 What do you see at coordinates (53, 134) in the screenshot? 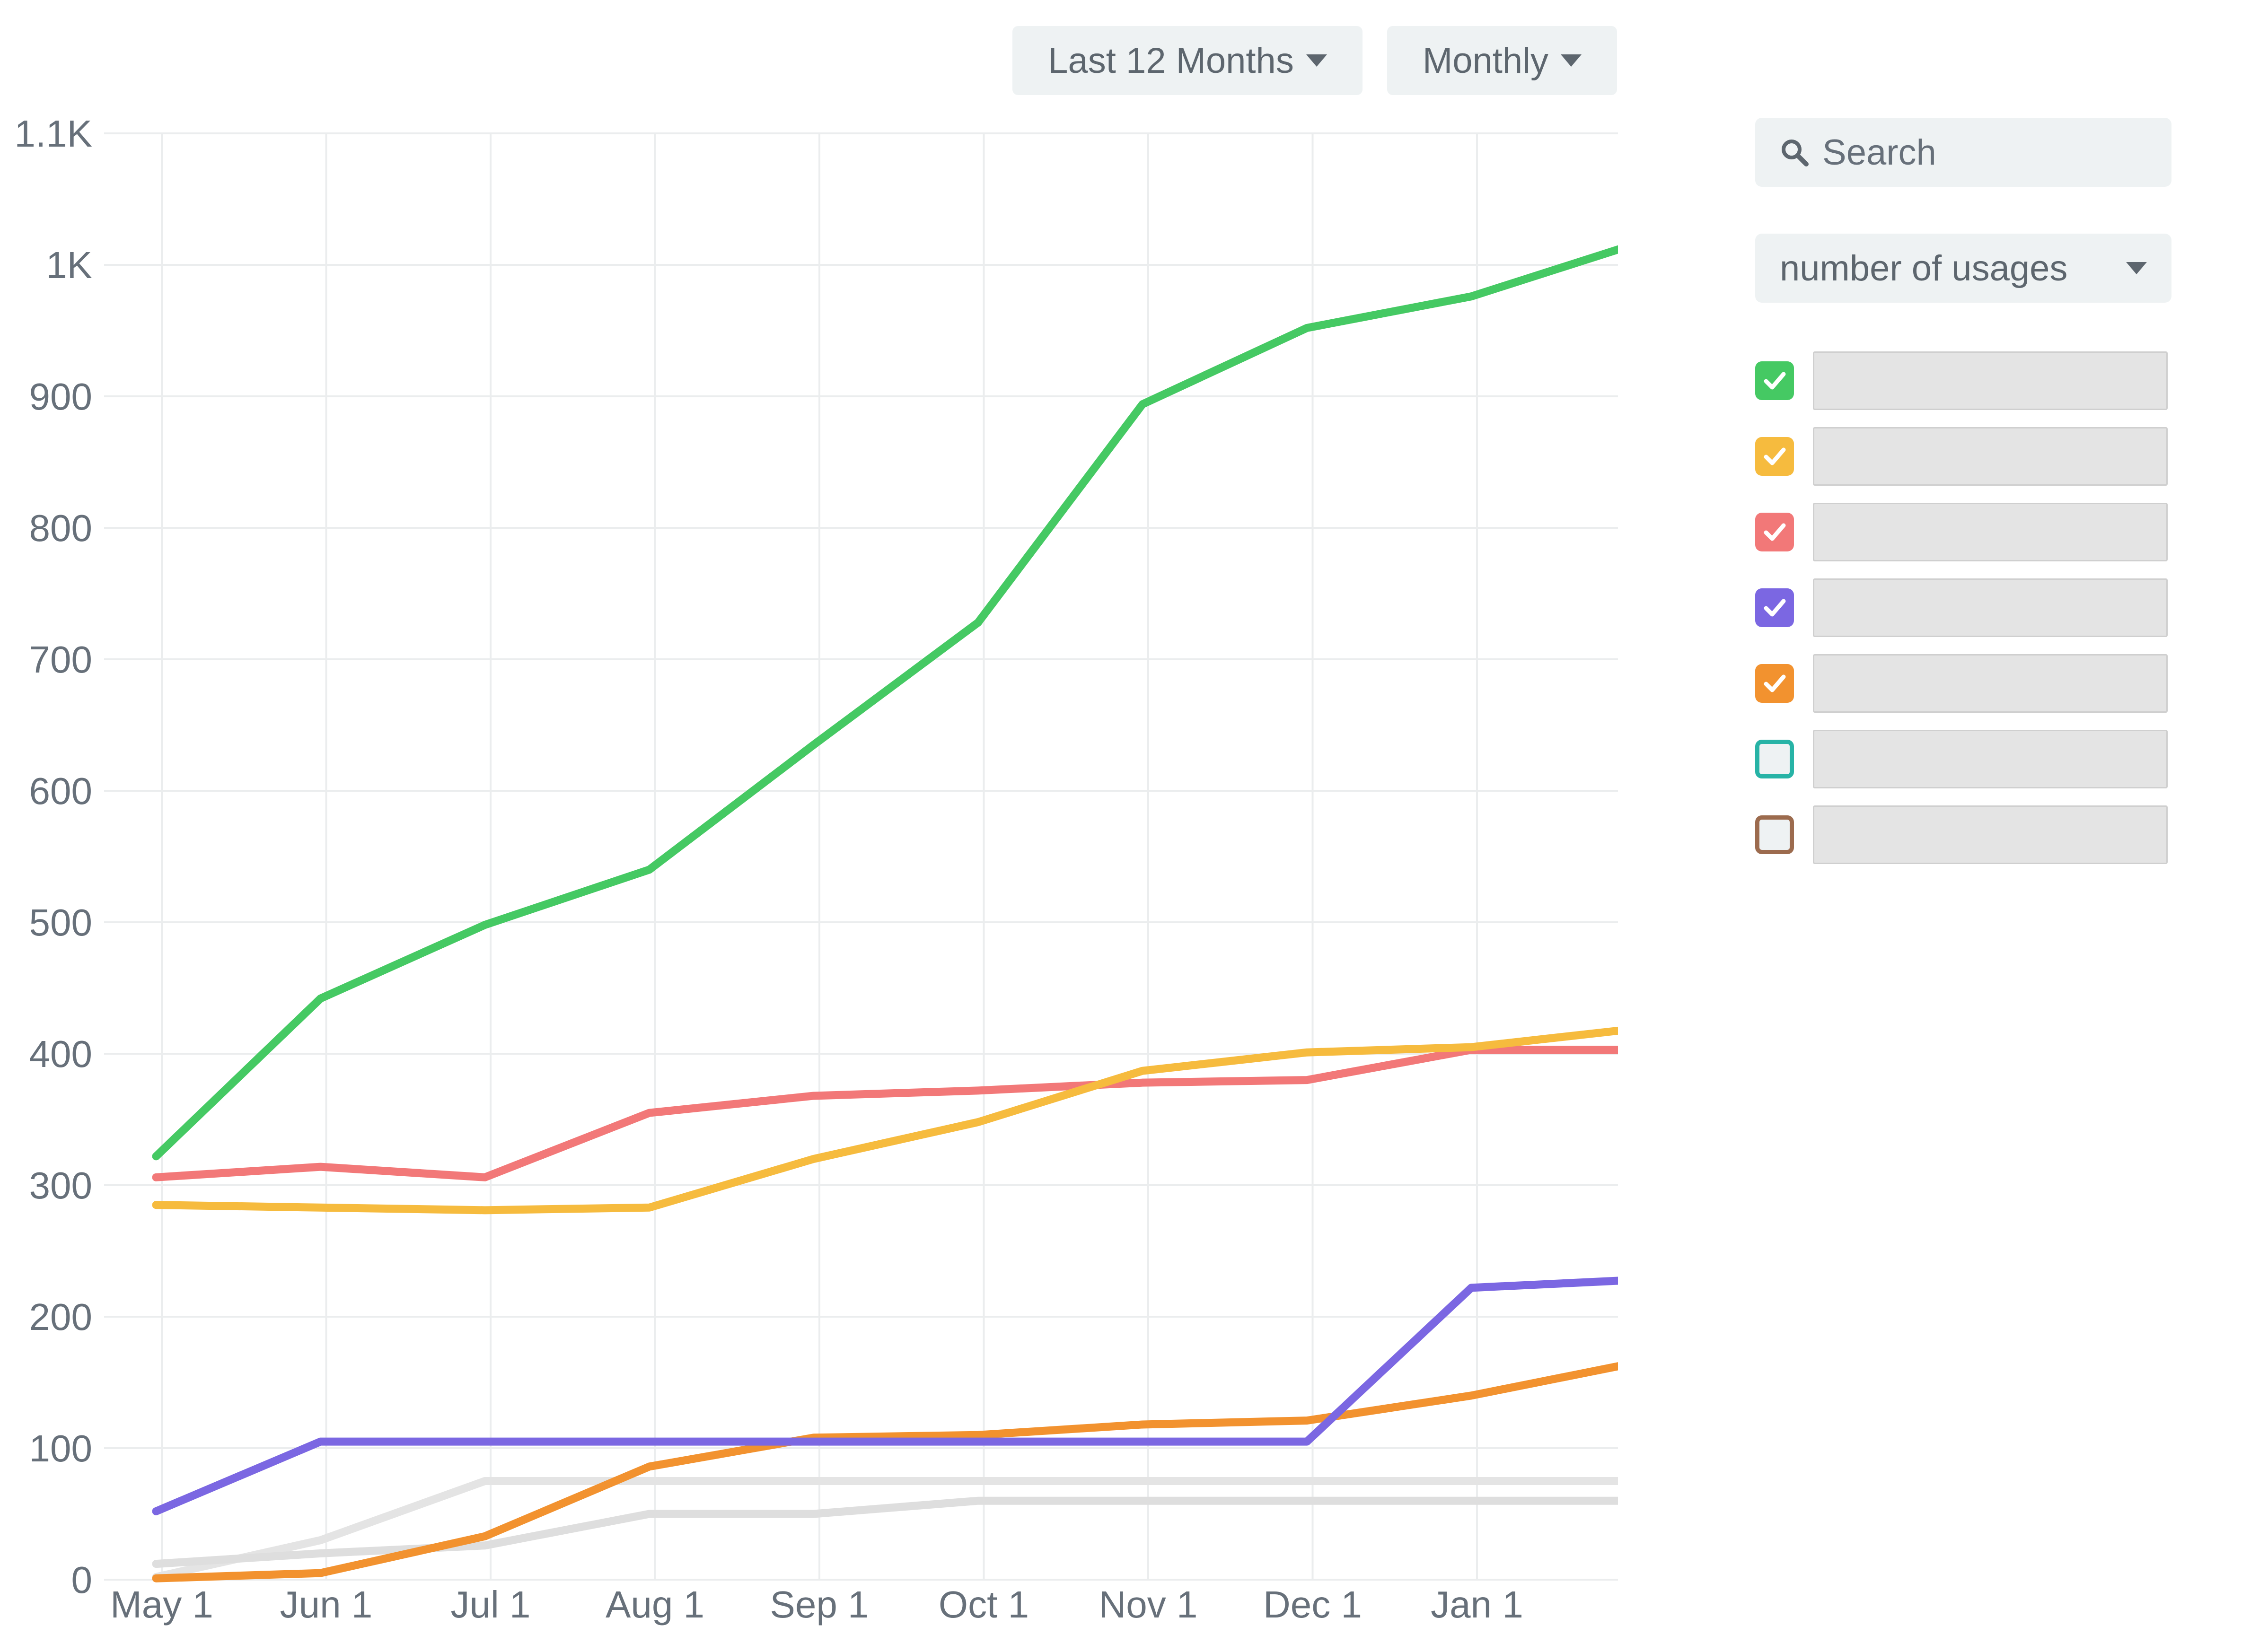
I see `y-tick-label: 1.1K` at bounding box center [53, 134].